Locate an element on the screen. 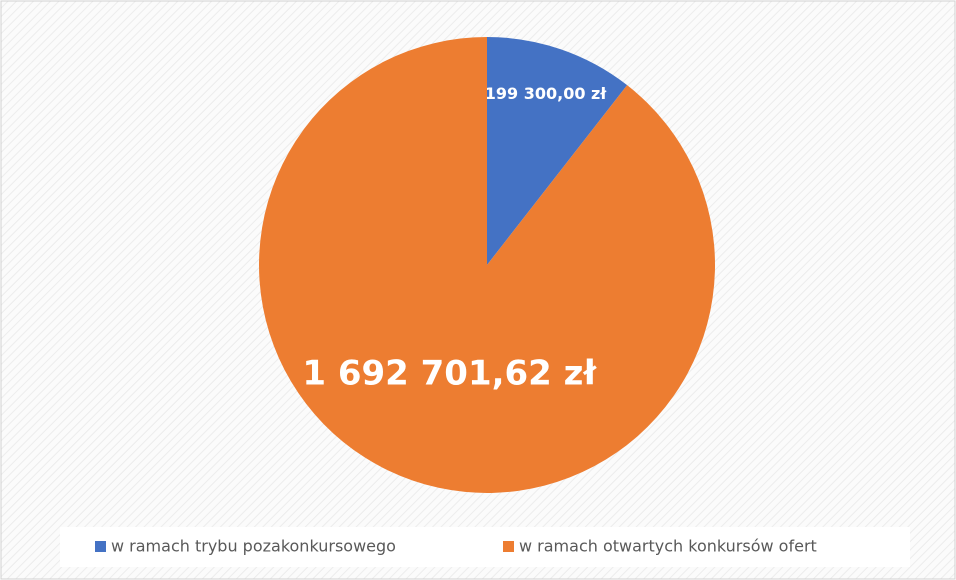 This screenshot has height=580, width=956. legend-label: w ramach otwartych konkursów ofert is located at coordinates (668, 546).